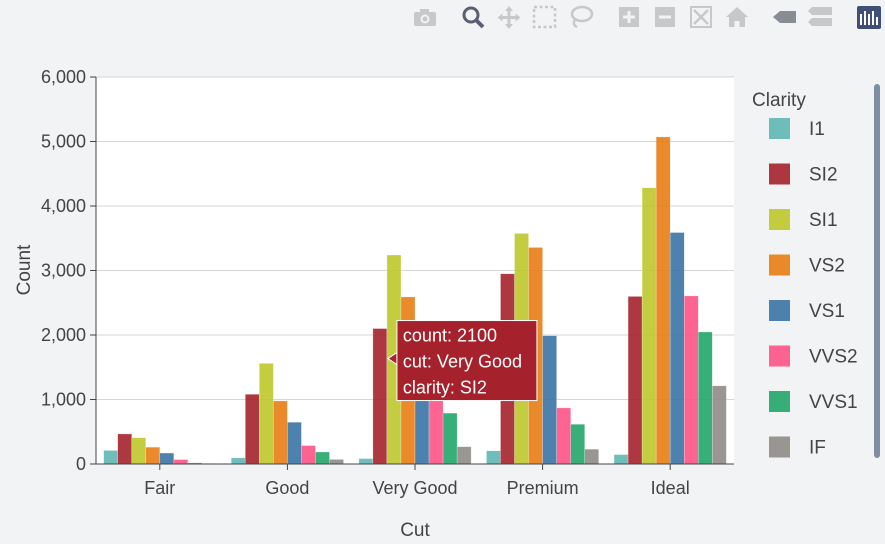 The image size is (885, 544). Describe the element at coordinates (817, 448) in the screenshot. I see `legend-label: IF` at that location.